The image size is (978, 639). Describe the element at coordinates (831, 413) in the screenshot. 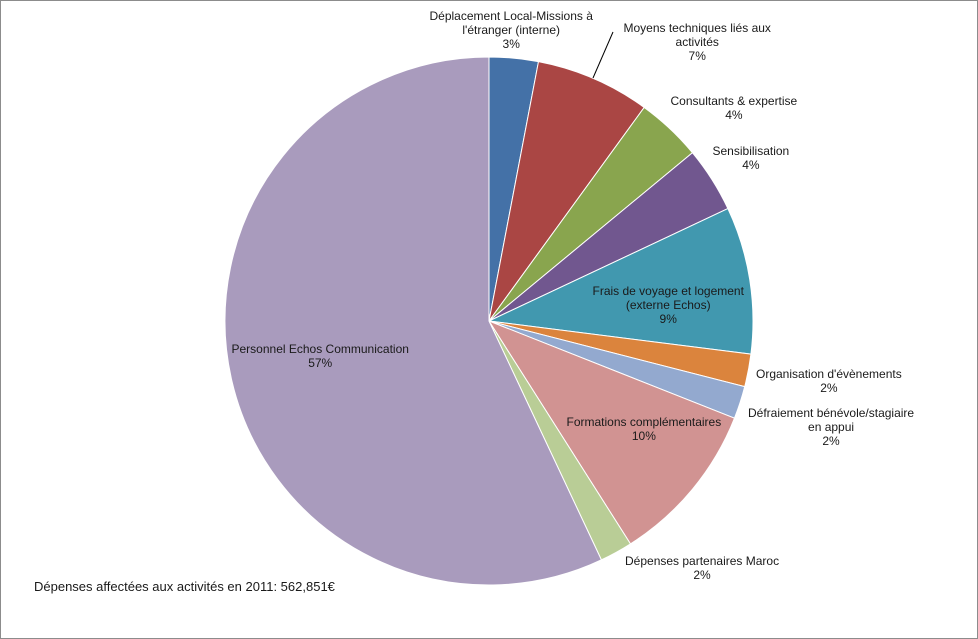

I see `slice-label-text: Défraiement bénévole/stagiaire` at that location.